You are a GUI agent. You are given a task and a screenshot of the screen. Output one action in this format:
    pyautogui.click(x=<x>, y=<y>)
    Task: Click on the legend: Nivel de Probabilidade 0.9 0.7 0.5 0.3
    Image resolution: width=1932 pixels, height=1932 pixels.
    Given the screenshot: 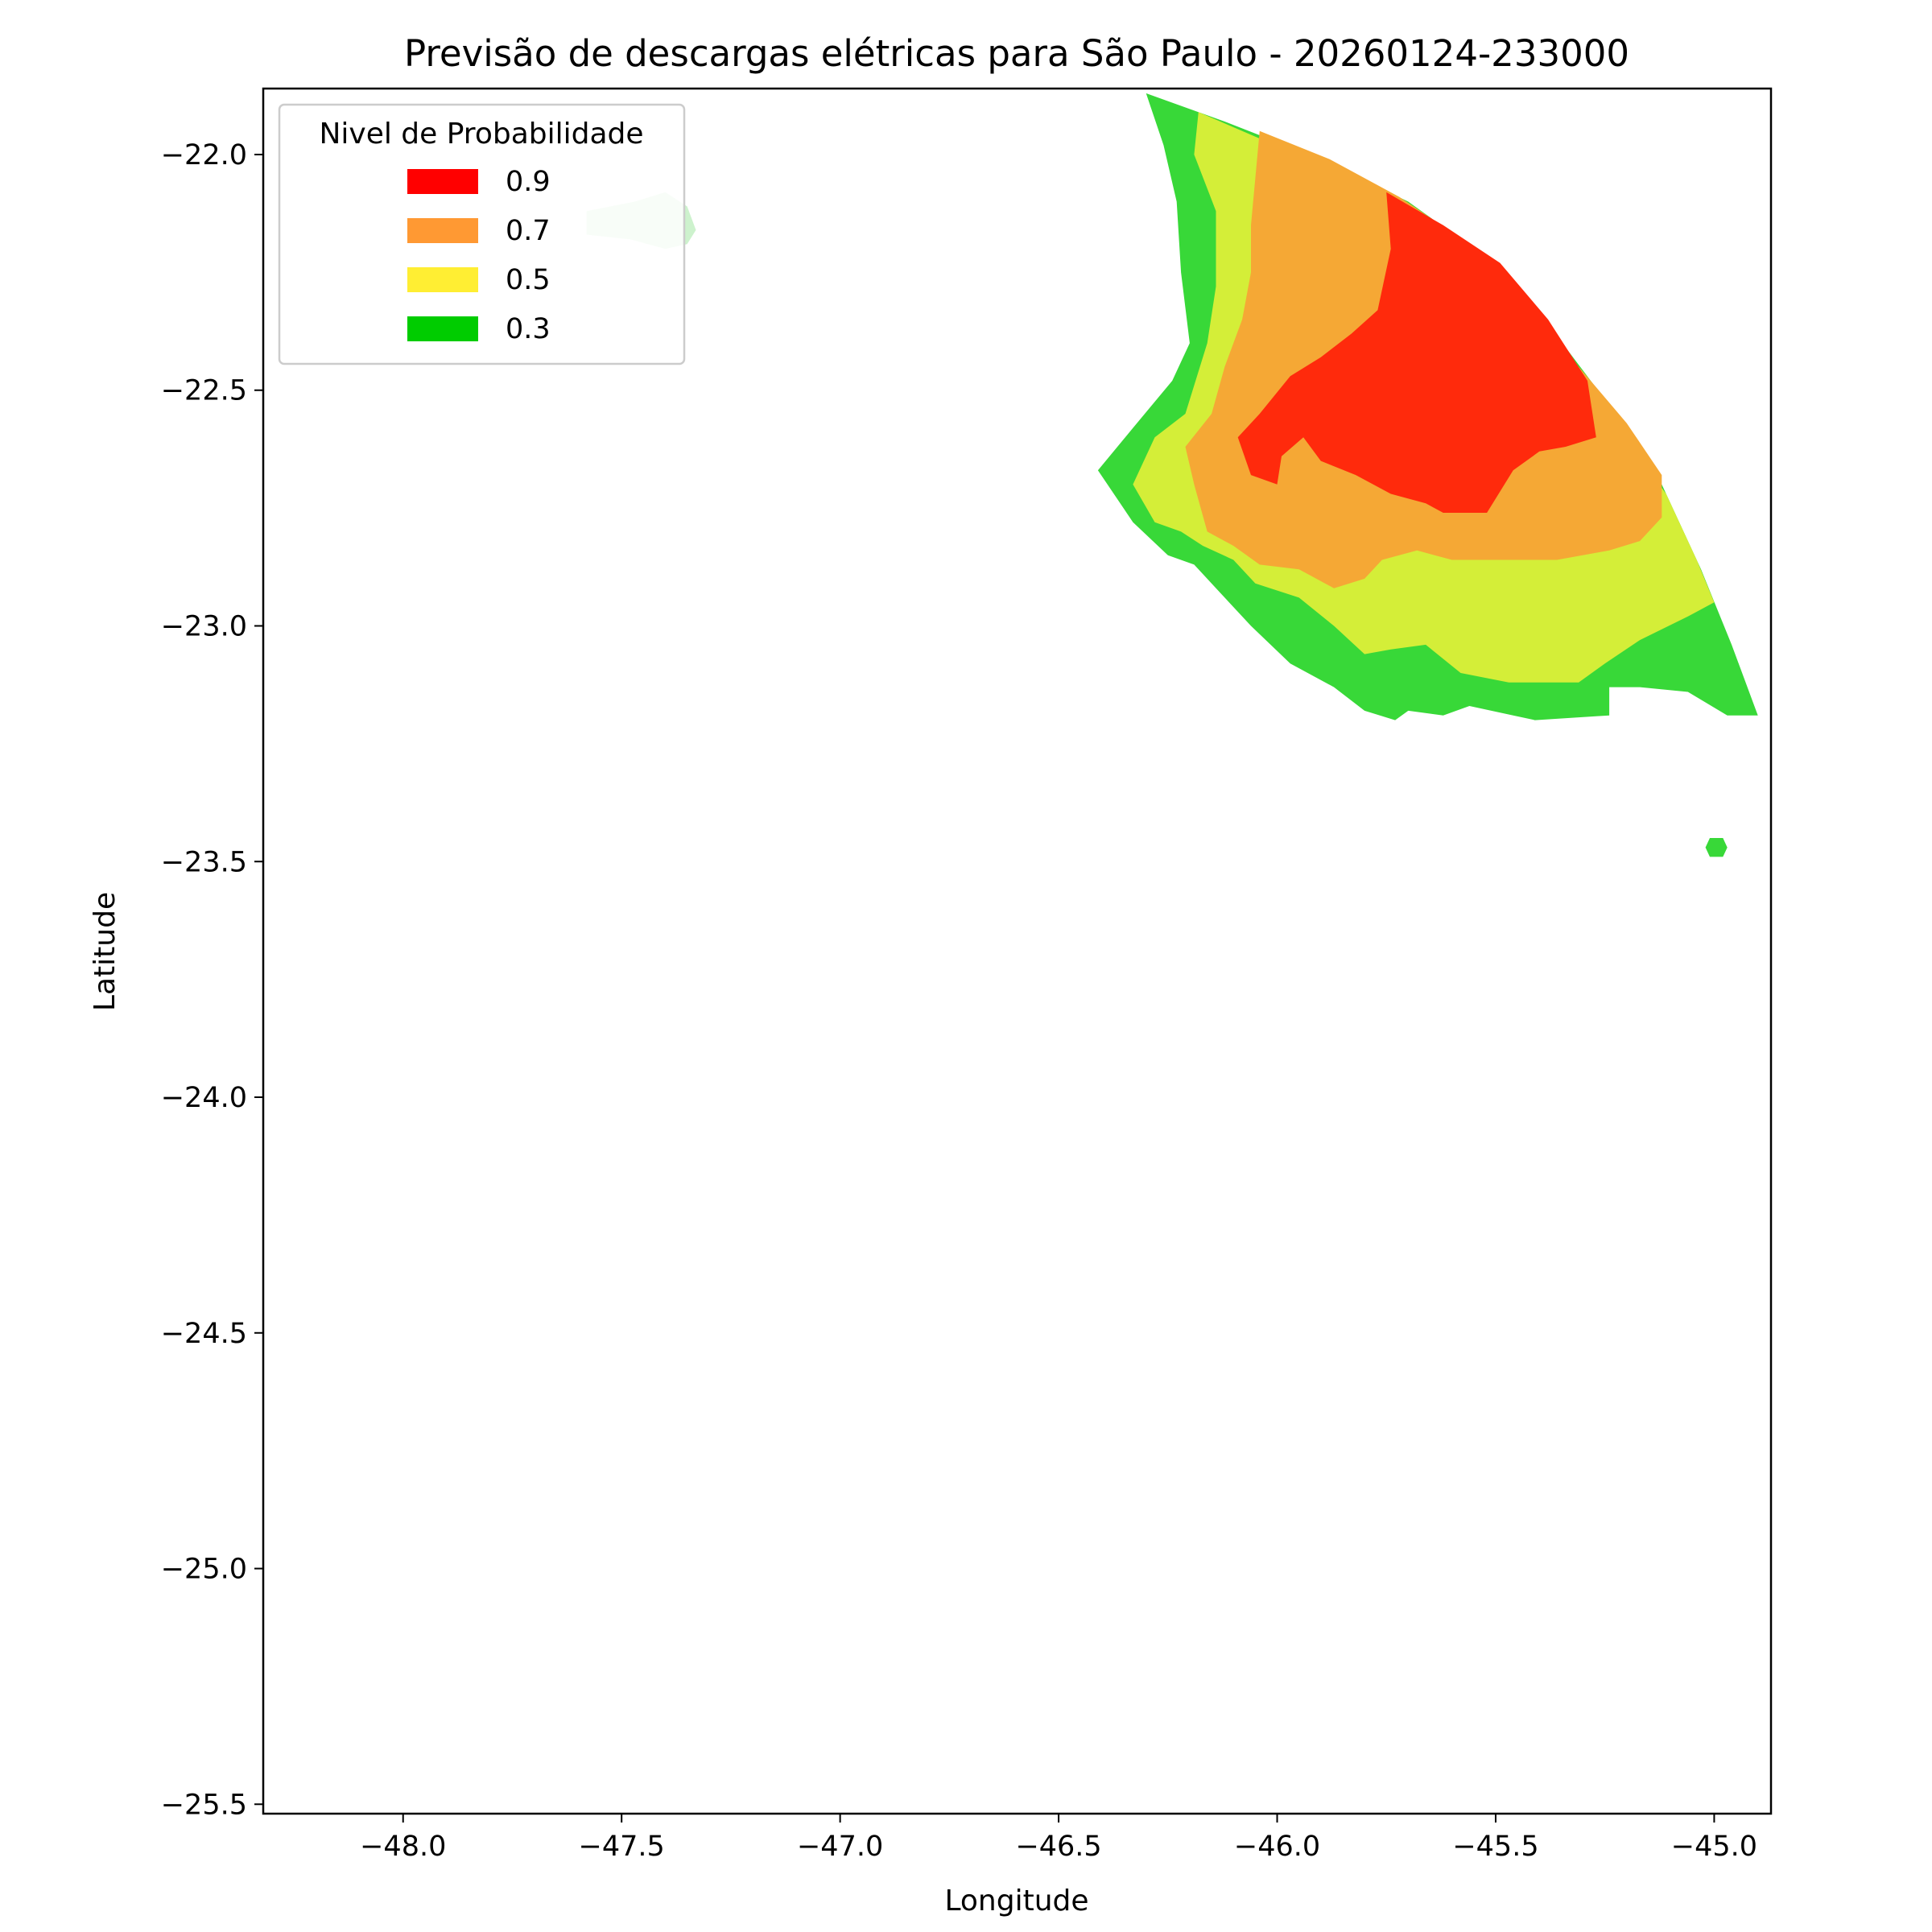 What is the action you would take?
    pyautogui.click(x=482, y=234)
    